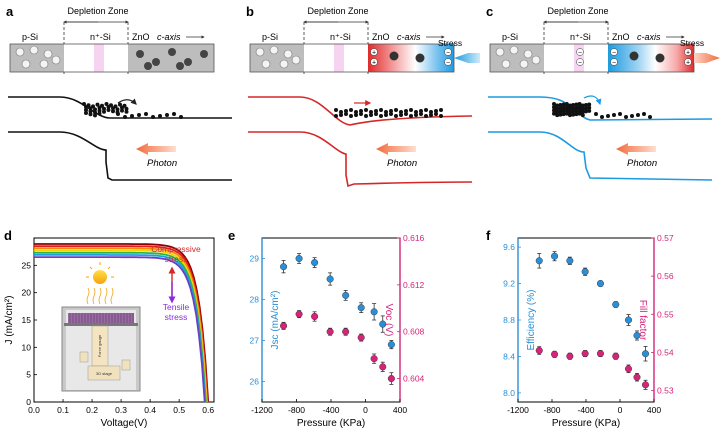 This screenshot has height=436, width=720. What do you see at coordinates (176, 259) in the screenshot?
I see `compressive-label-2: stress` at bounding box center [176, 259].